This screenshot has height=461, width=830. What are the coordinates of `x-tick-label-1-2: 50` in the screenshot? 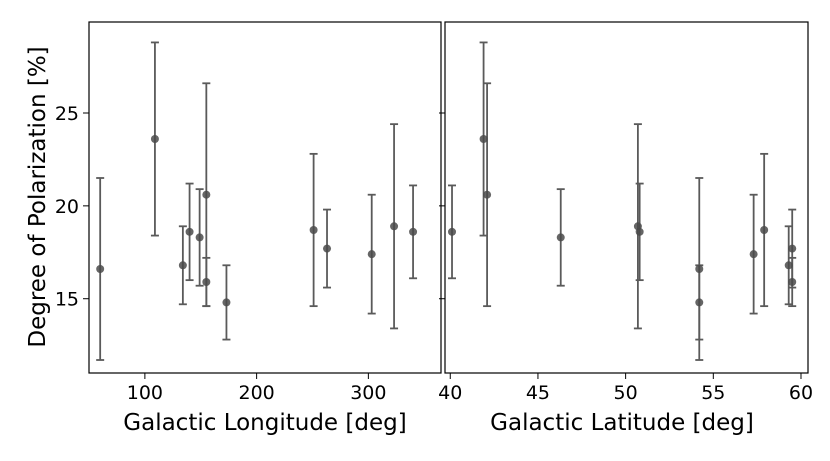 It's located at (626, 393).